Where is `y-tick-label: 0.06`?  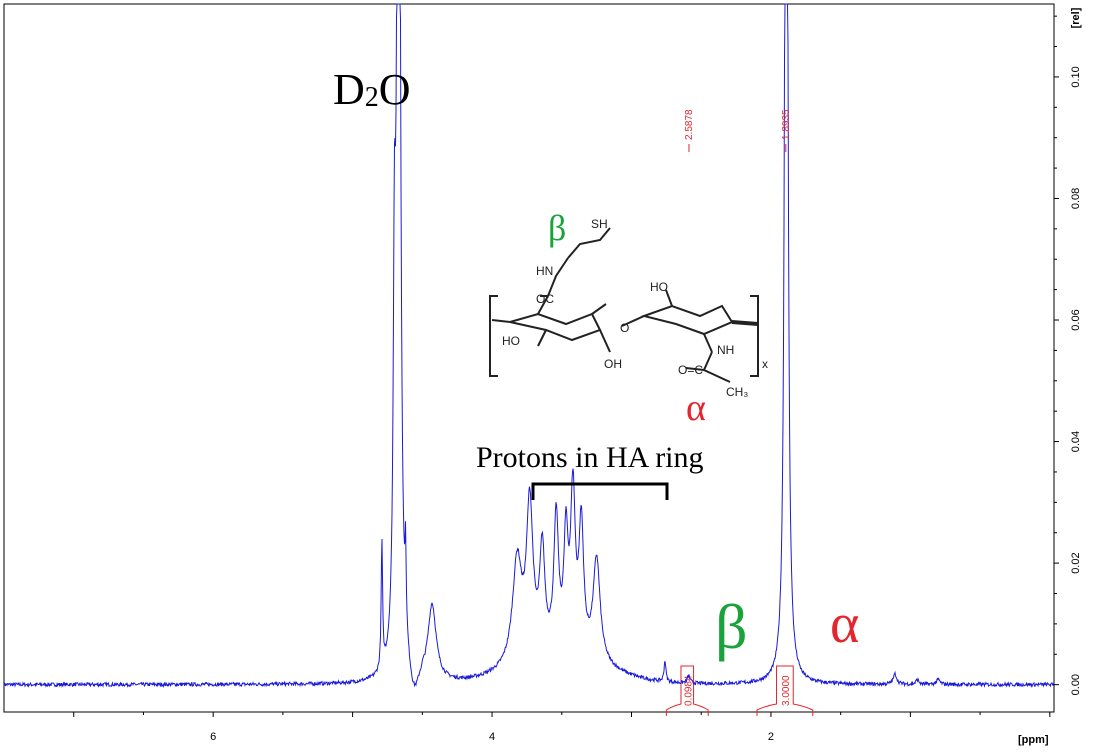
y-tick-label: 0.06 is located at coordinates (1076, 319).